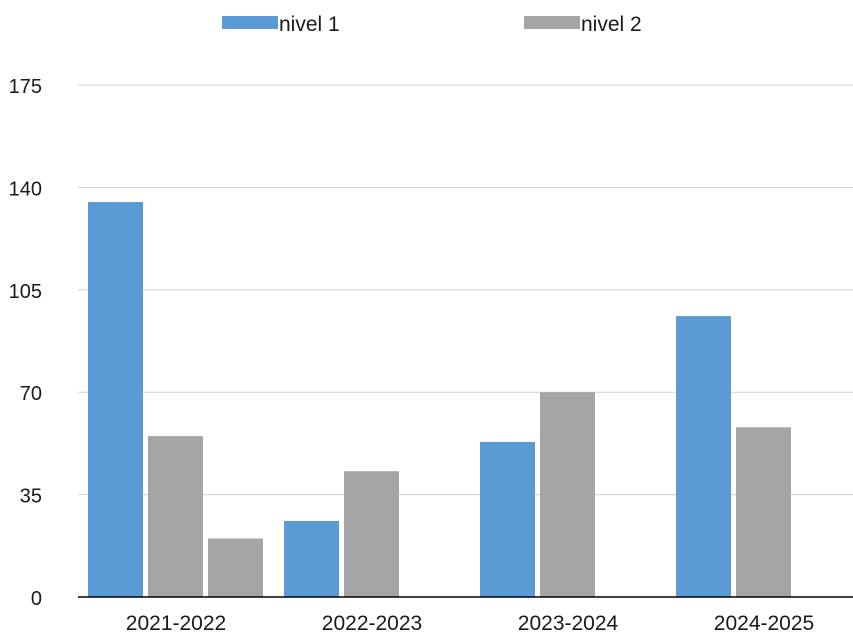 The height and width of the screenshot is (644, 853). Describe the element at coordinates (764, 623) in the screenshot. I see `x-tick-label: 2024-2025` at that location.